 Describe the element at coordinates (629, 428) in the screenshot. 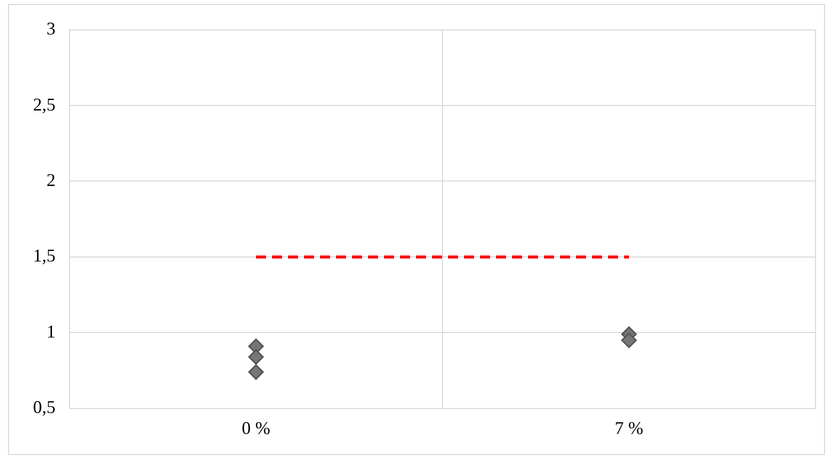

I see `x-tick-label: 7 %` at that location.